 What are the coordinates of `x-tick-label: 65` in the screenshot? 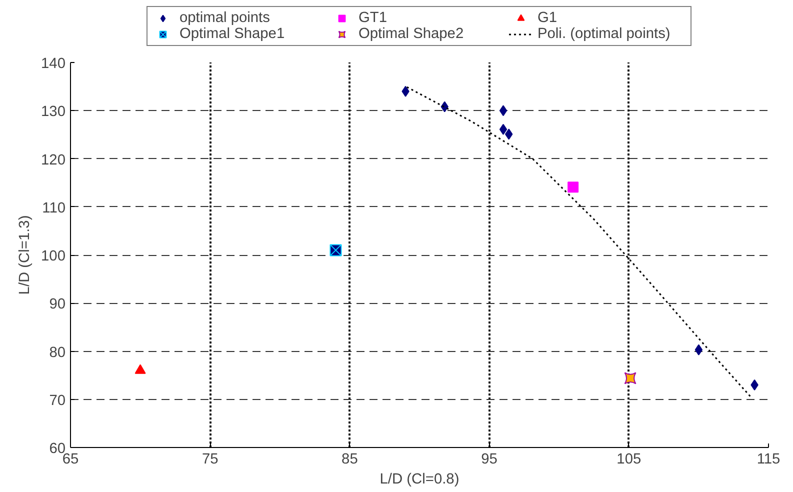 It's located at (70, 460).